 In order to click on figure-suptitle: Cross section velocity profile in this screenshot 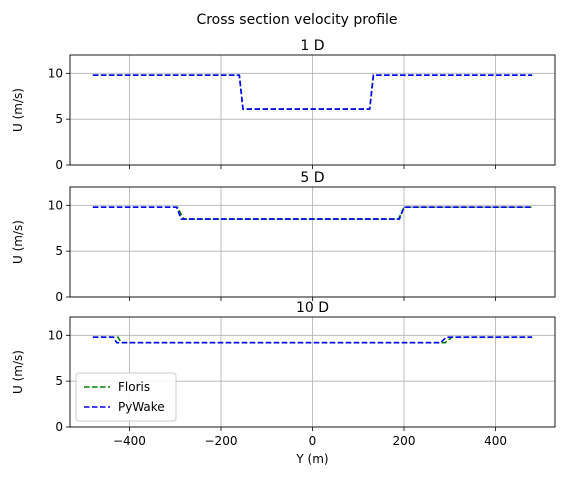, I will do `click(296, 20)`.